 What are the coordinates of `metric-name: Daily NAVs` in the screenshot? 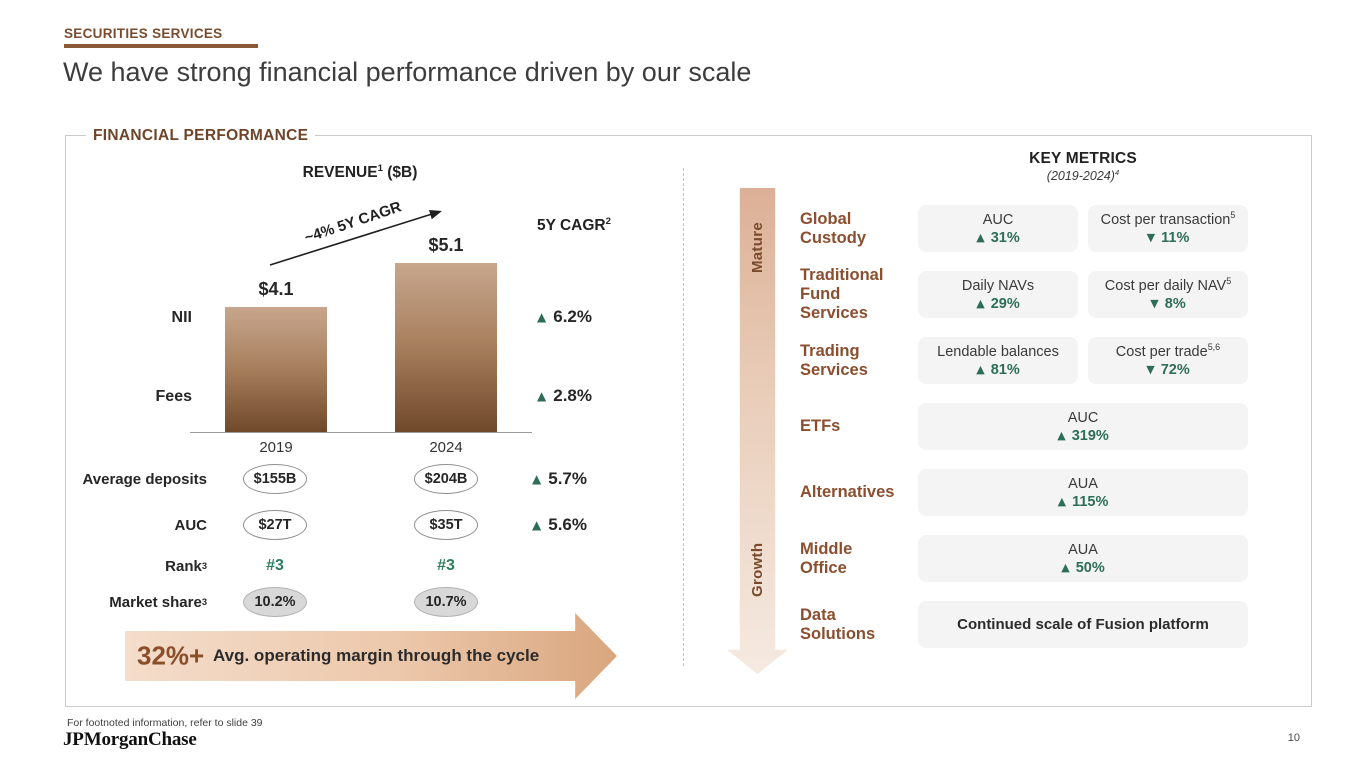 It's located at (998, 285).